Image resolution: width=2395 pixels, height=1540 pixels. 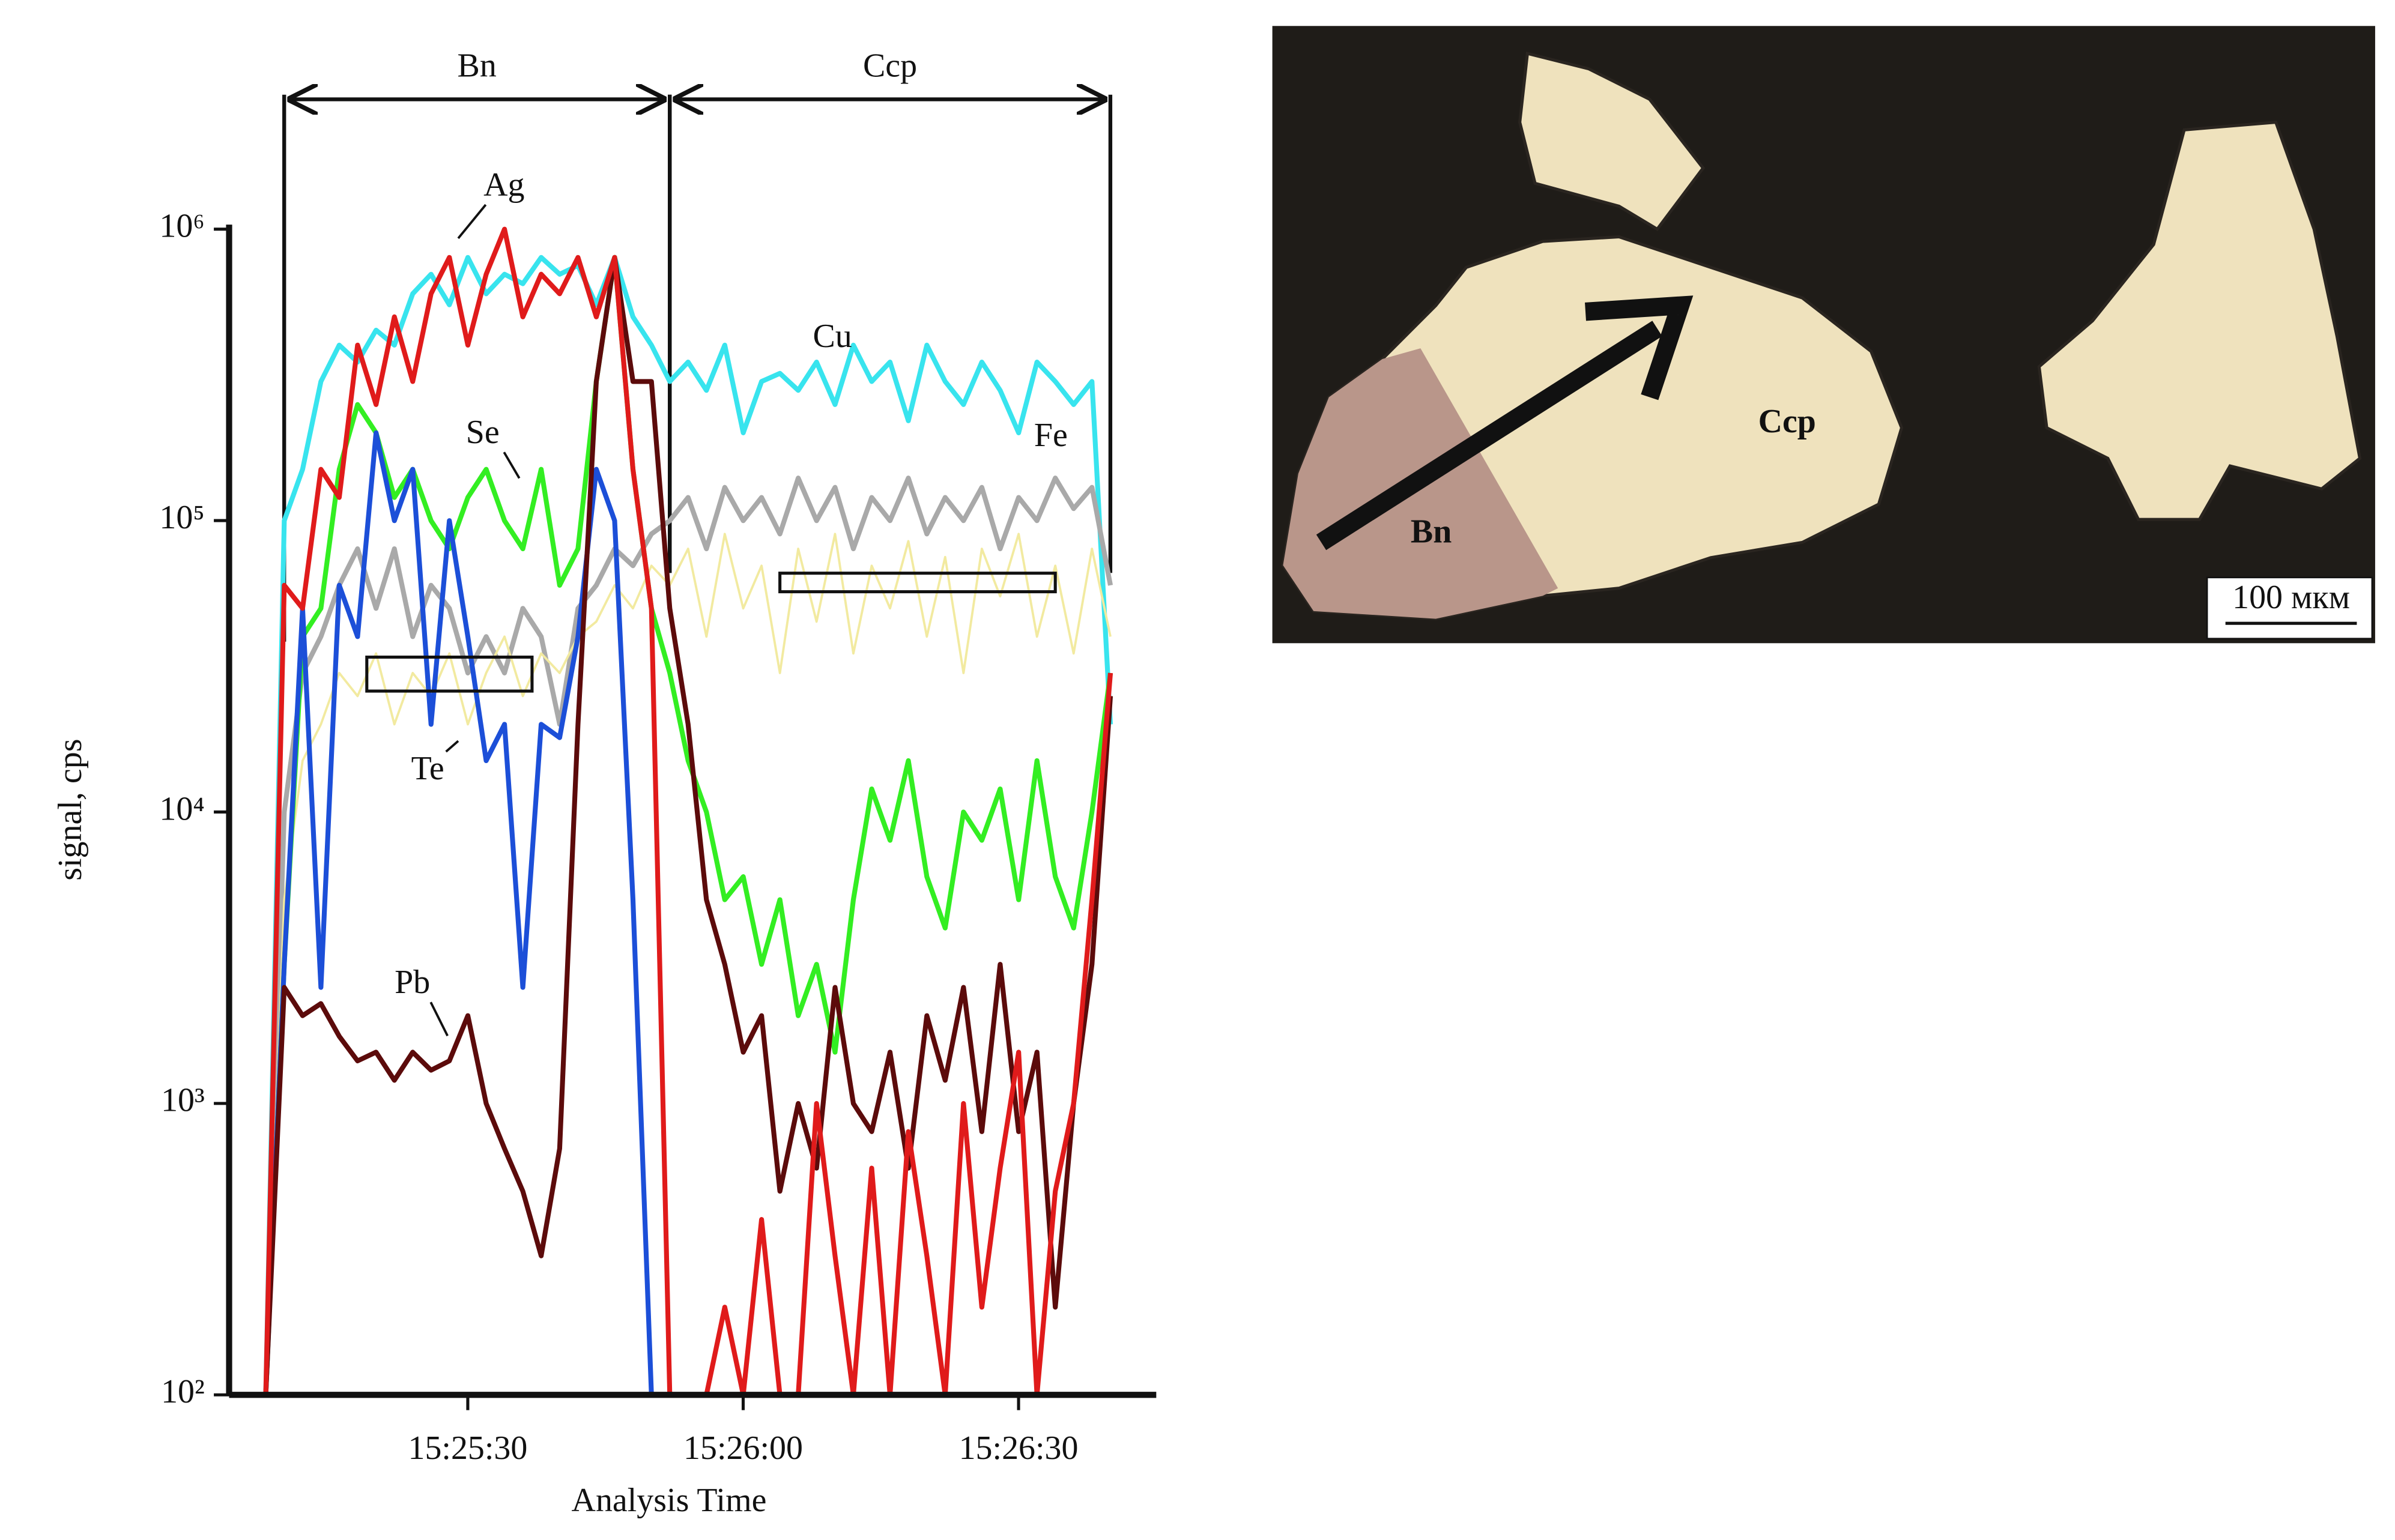 What do you see at coordinates (1639, 347) in the screenshot?
I see `arrow-head` at bounding box center [1639, 347].